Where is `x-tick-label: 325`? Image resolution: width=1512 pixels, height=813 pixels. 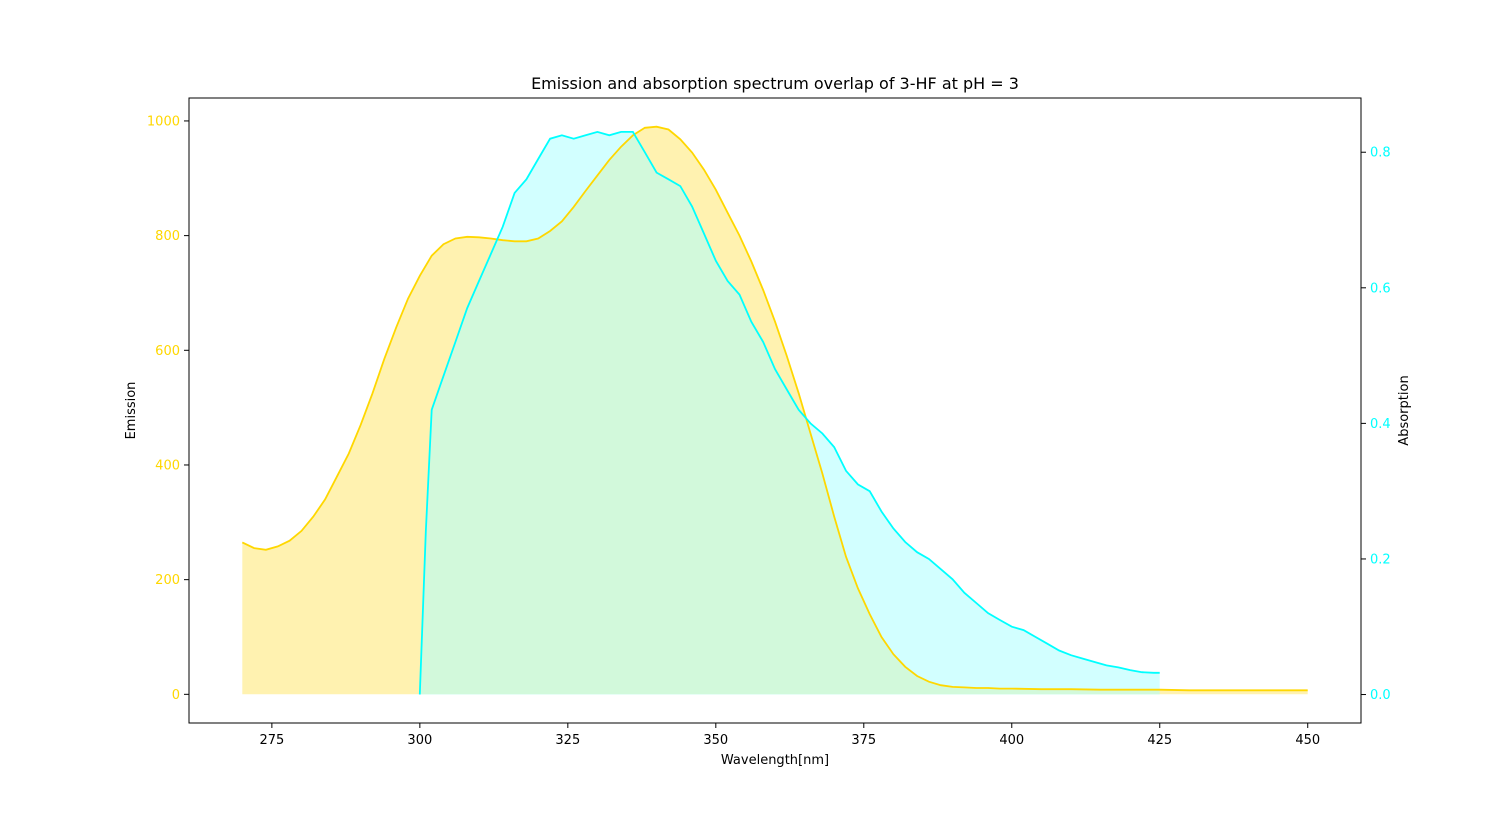
x-tick-label: 325 is located at coordinates (567, 740).